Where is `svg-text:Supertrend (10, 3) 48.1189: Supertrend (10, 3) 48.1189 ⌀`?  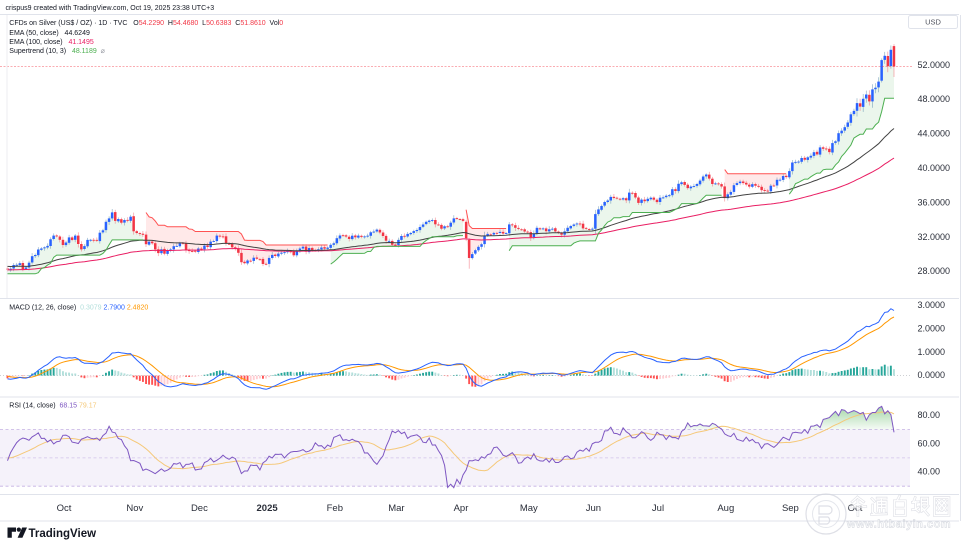 svg-text:Supertrend (10, 3) 48.1189: Supertrend (10, 3) 48.1189 ⌀ is located at coordinates (57, 51).